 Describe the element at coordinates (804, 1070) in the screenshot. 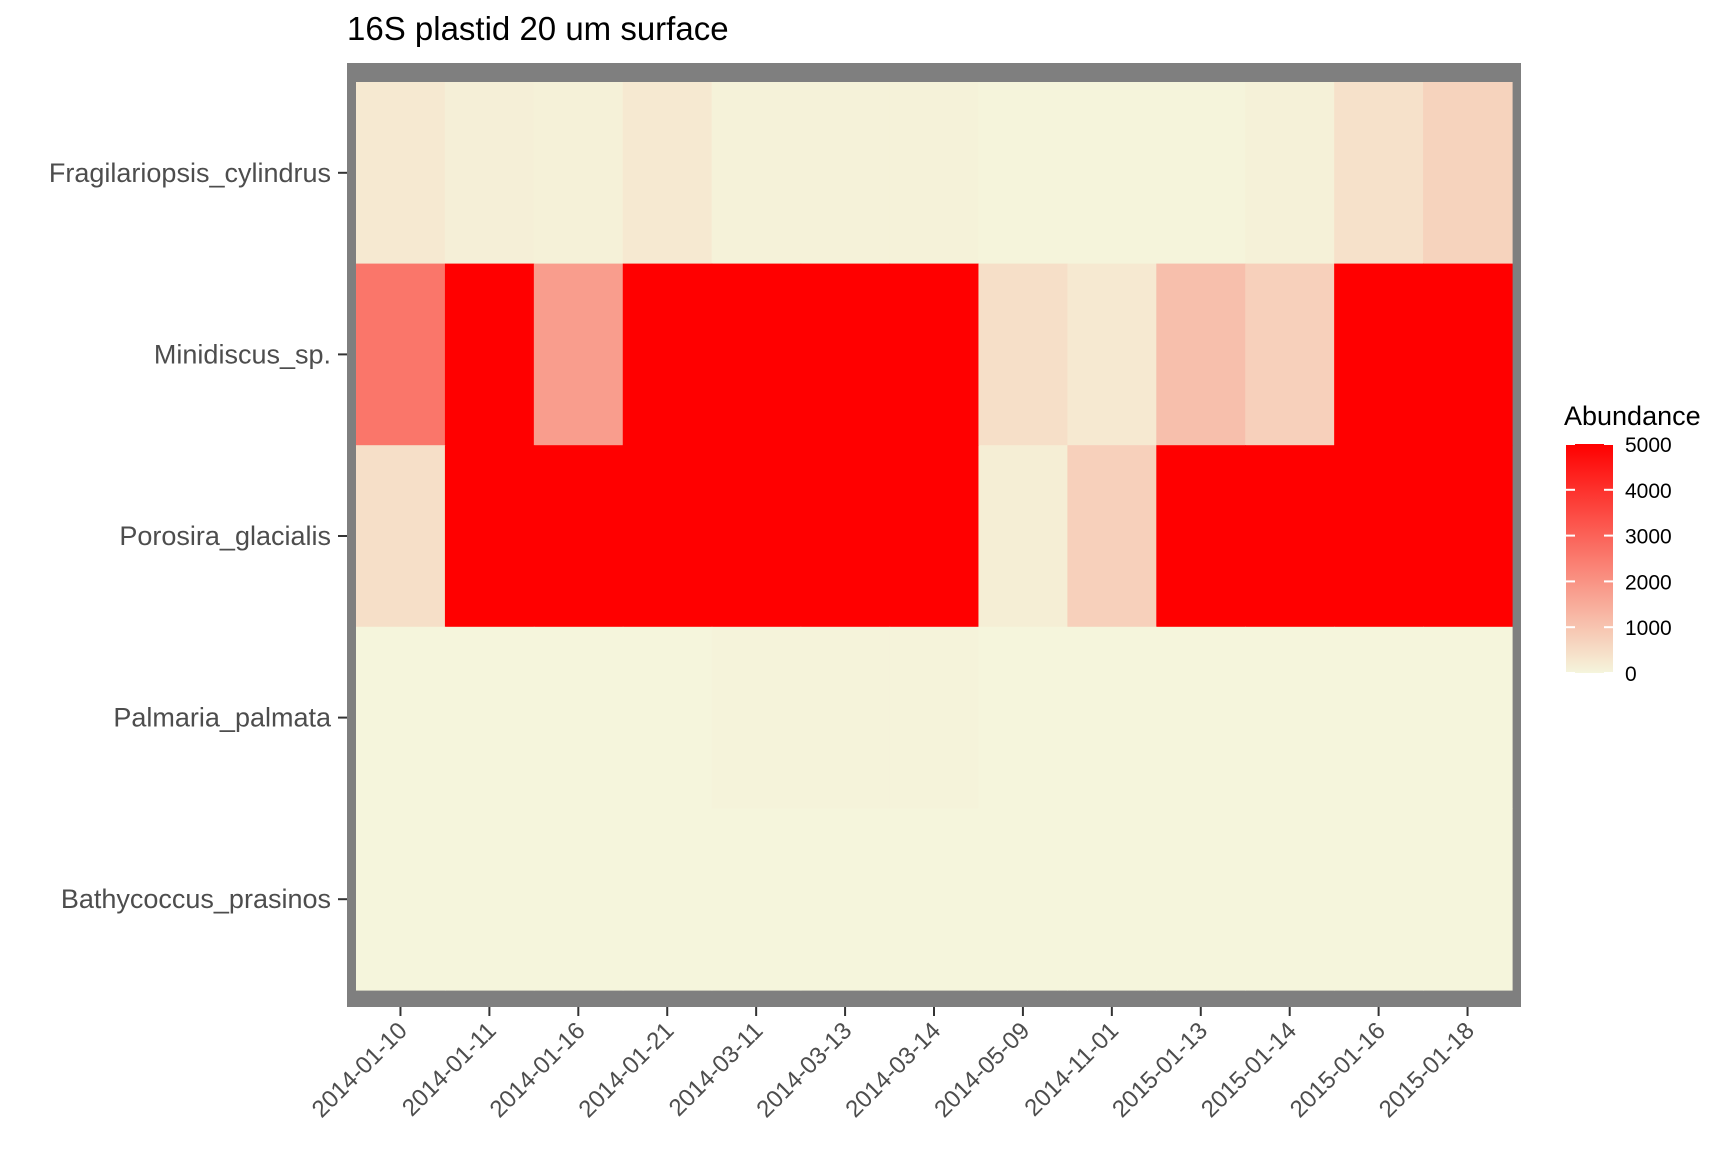

I see `x-tick-label: 2014-03-13` at that location.